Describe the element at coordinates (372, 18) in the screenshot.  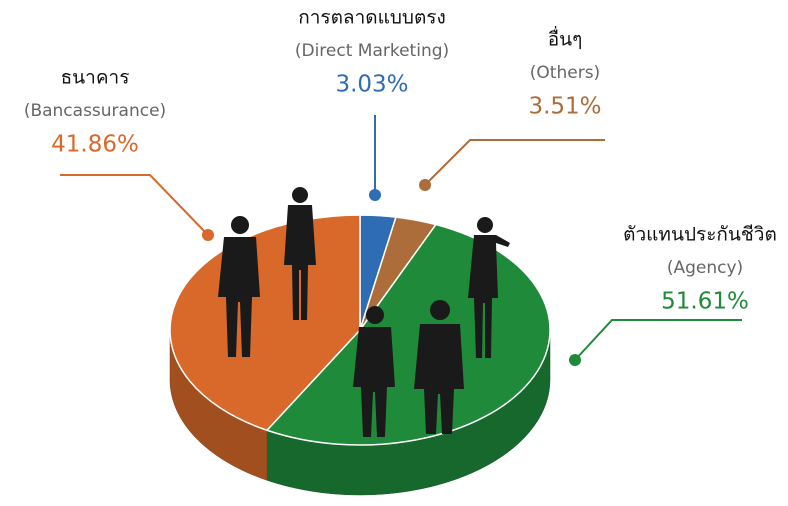
I see `category-label: การตลาดแบบตรง` at that location.